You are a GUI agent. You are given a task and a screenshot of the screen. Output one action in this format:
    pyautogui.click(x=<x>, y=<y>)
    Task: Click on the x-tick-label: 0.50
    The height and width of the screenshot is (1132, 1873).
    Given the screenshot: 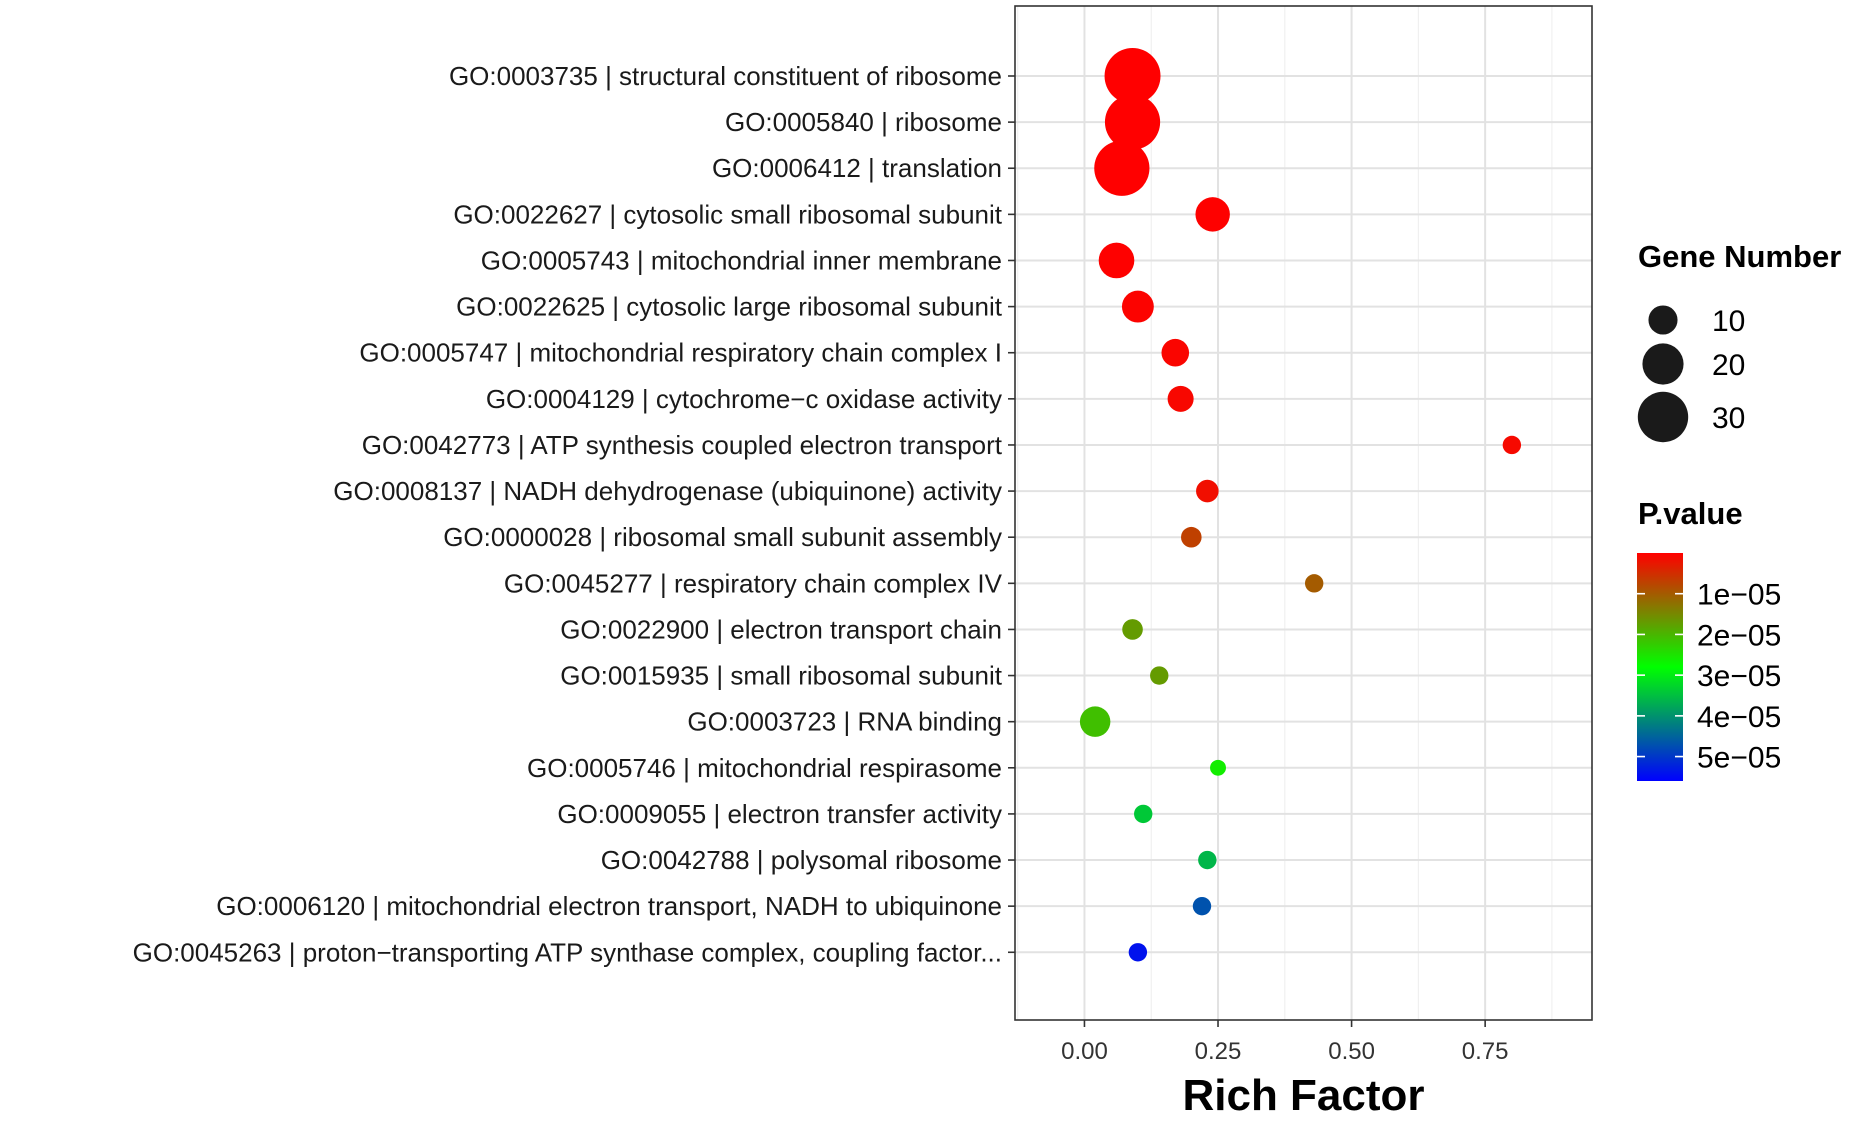 What is the action you would take?
    pyautogui.click(x=1351, y=1051)
    